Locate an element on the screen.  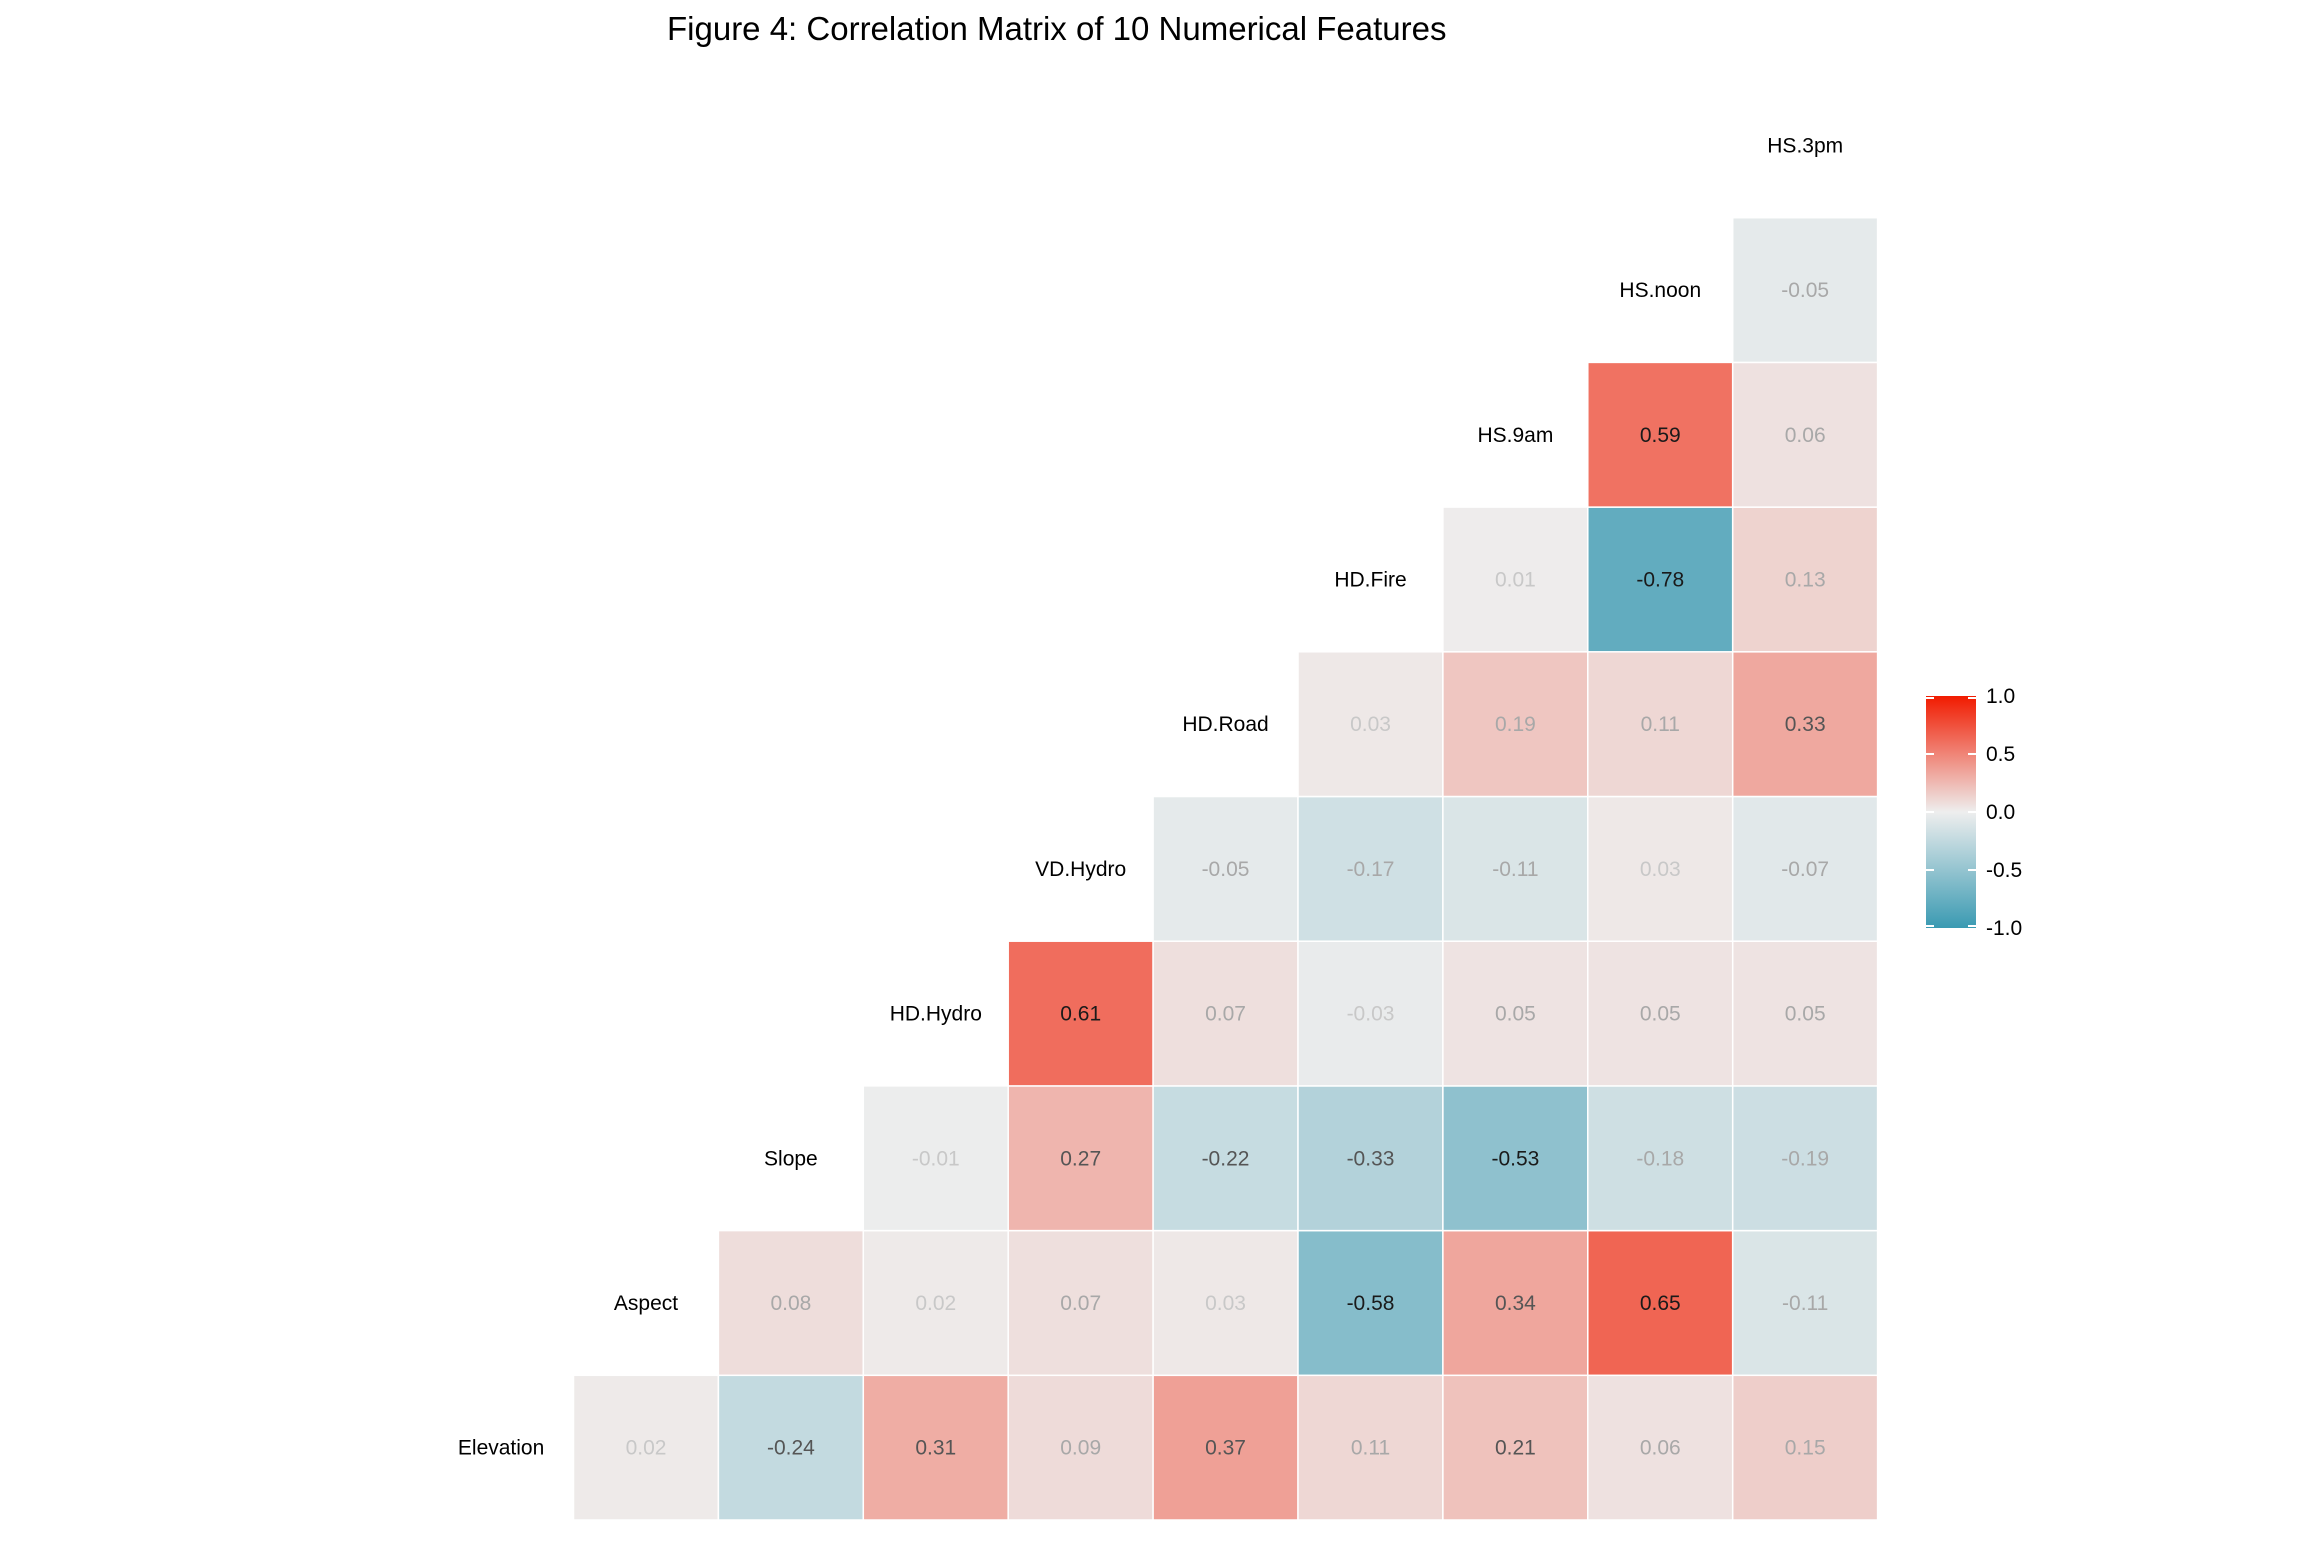
variable-label: Slope is located at coordinates (791, 1158).